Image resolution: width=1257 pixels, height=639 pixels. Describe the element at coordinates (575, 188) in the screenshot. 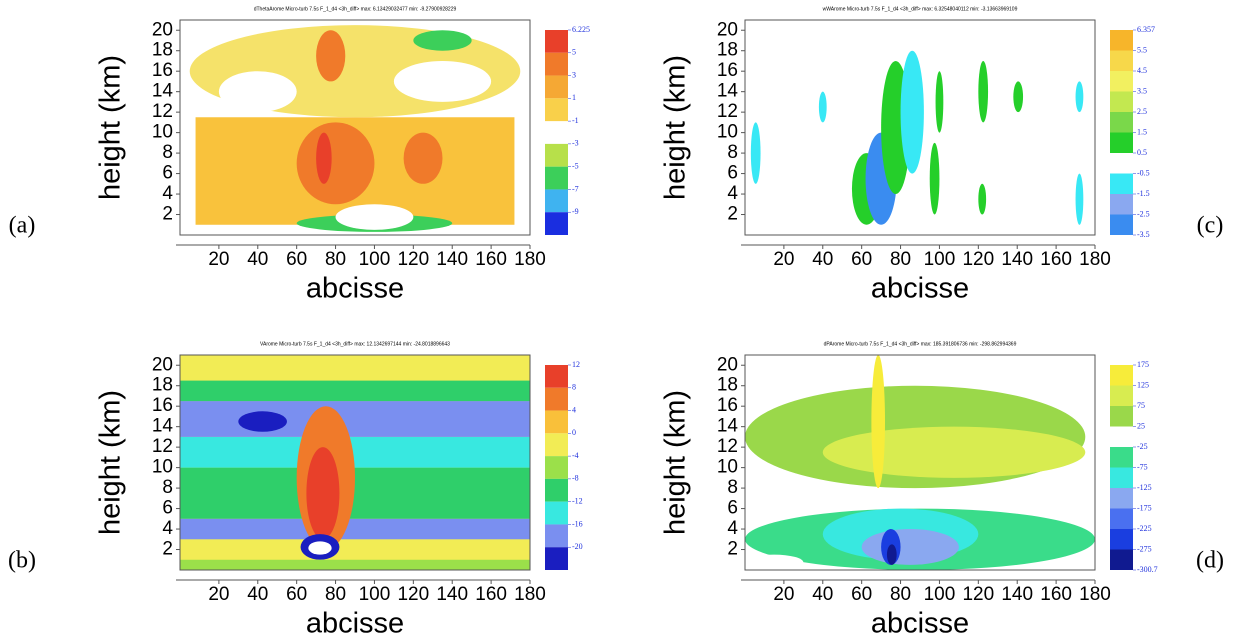

I see `colorbar-label: -7` at that location.